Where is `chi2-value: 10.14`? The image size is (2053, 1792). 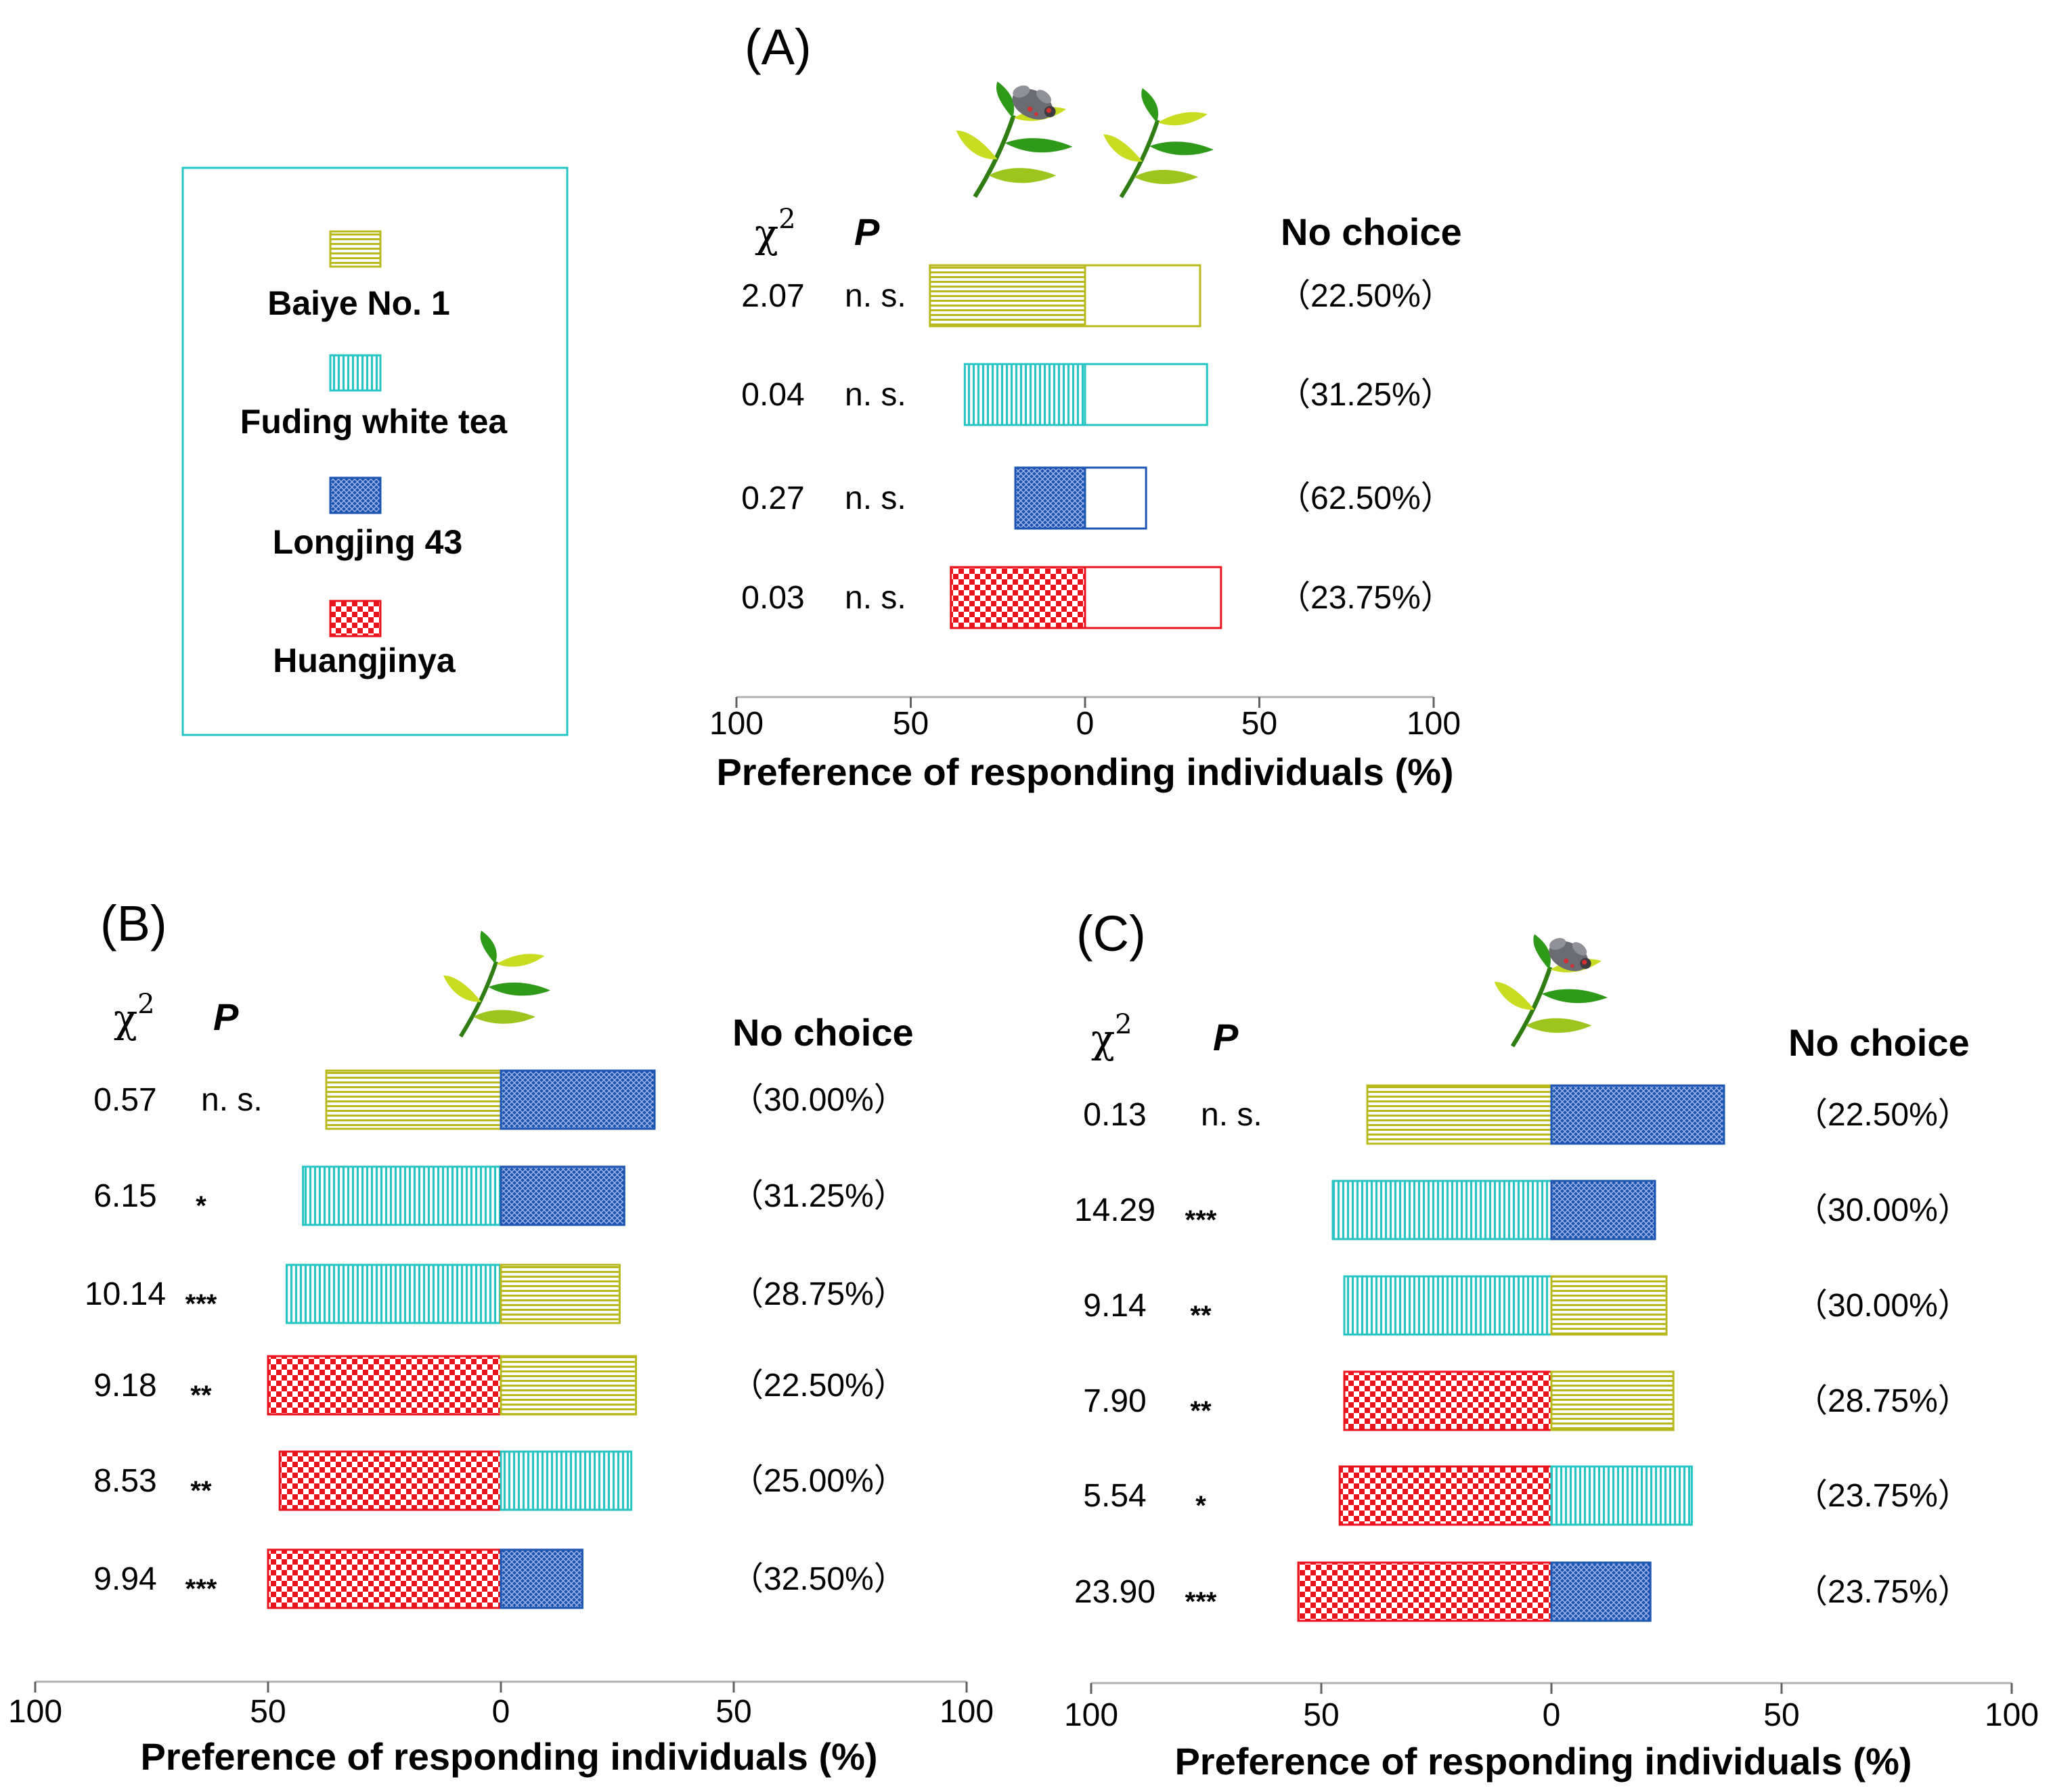
chi2-value: 10.14 is located at coordinates (125, 1294).